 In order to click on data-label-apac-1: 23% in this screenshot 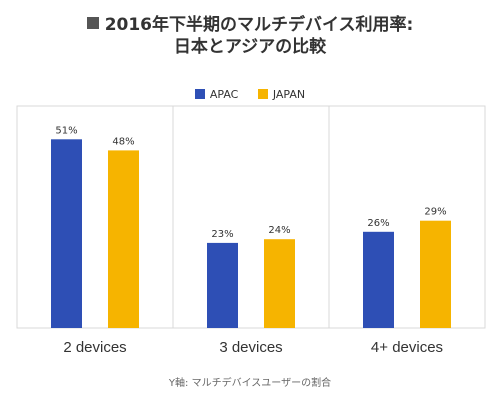, I will do `click(222, 234)`.